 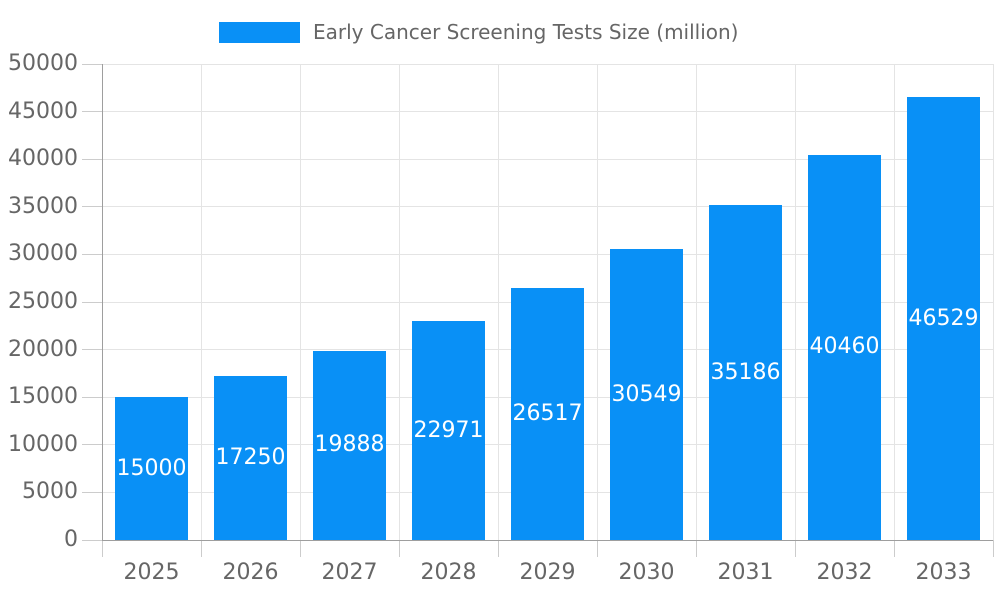 What do you see at coordinates (43, 63) in the screenshot?
I see `y-tick-label: 50000` at bounding box center [43, 63].